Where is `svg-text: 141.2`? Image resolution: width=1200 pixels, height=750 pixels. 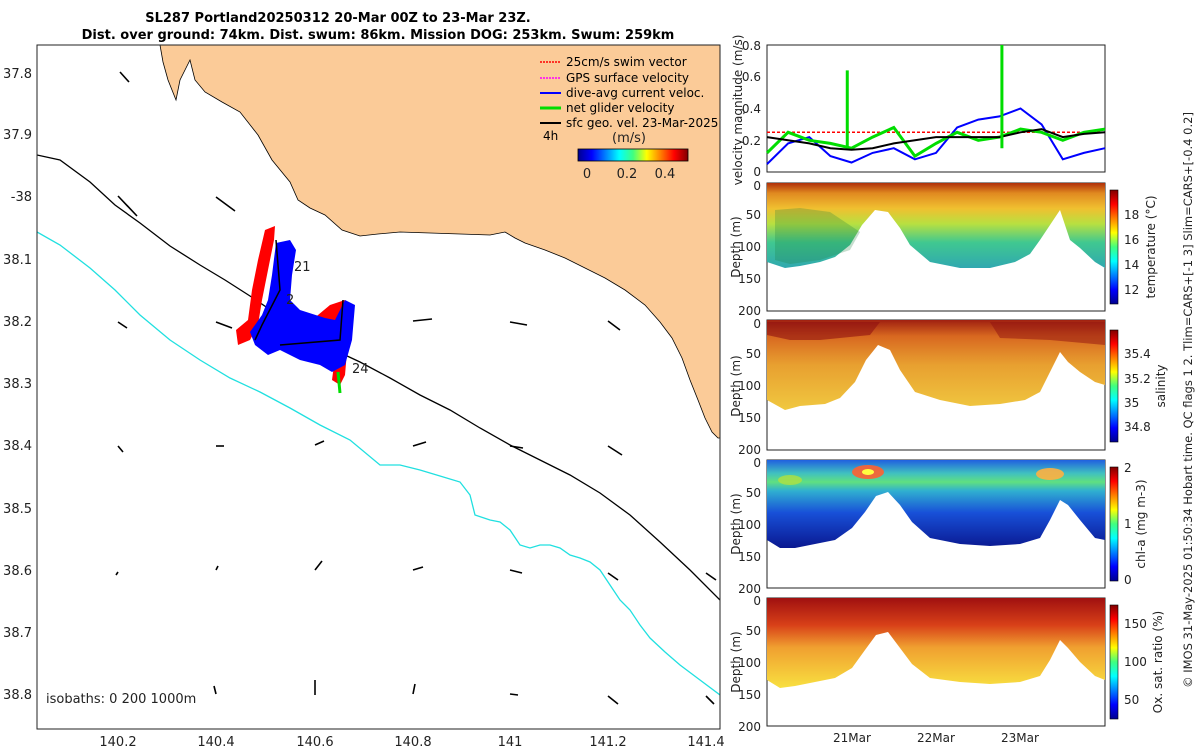 svg-text: 141.2 is located at coordinates (607, 742).